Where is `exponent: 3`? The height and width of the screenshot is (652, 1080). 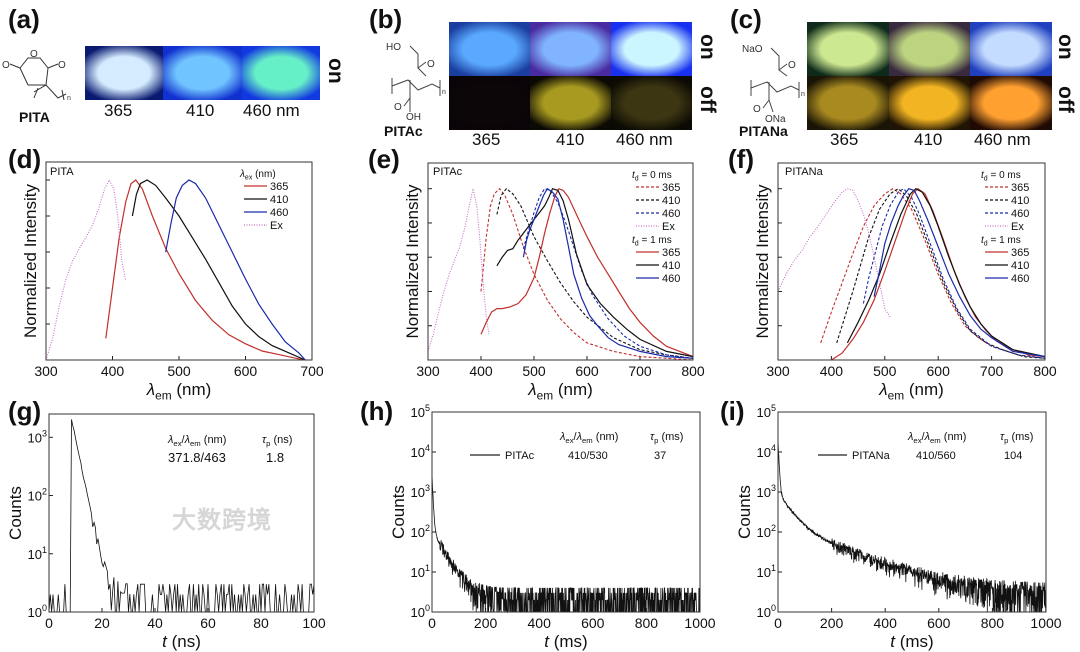
exponent: 3 is located at coordinates (427, 488).